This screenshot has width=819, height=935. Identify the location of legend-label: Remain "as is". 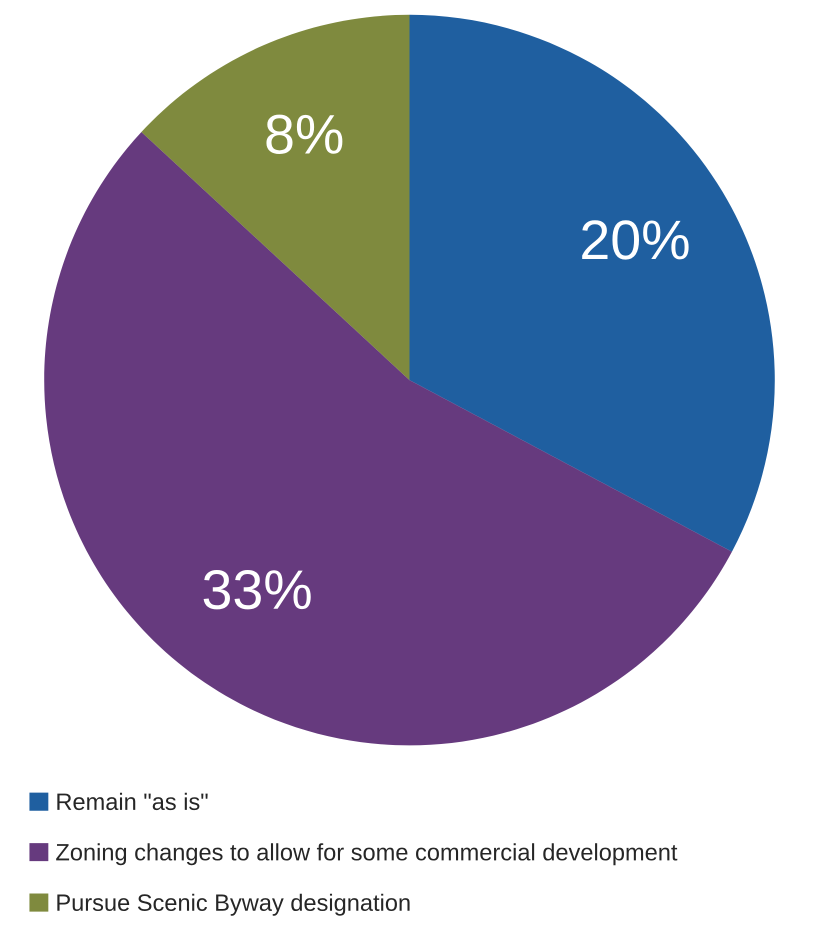
(132, 801).